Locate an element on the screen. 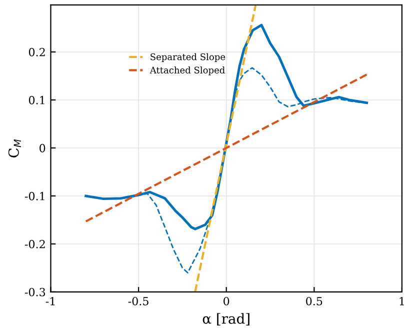 The height and width of the screenshot is (328, 406). y-tick-label: -0.3 is located at coordinates (35, 292).